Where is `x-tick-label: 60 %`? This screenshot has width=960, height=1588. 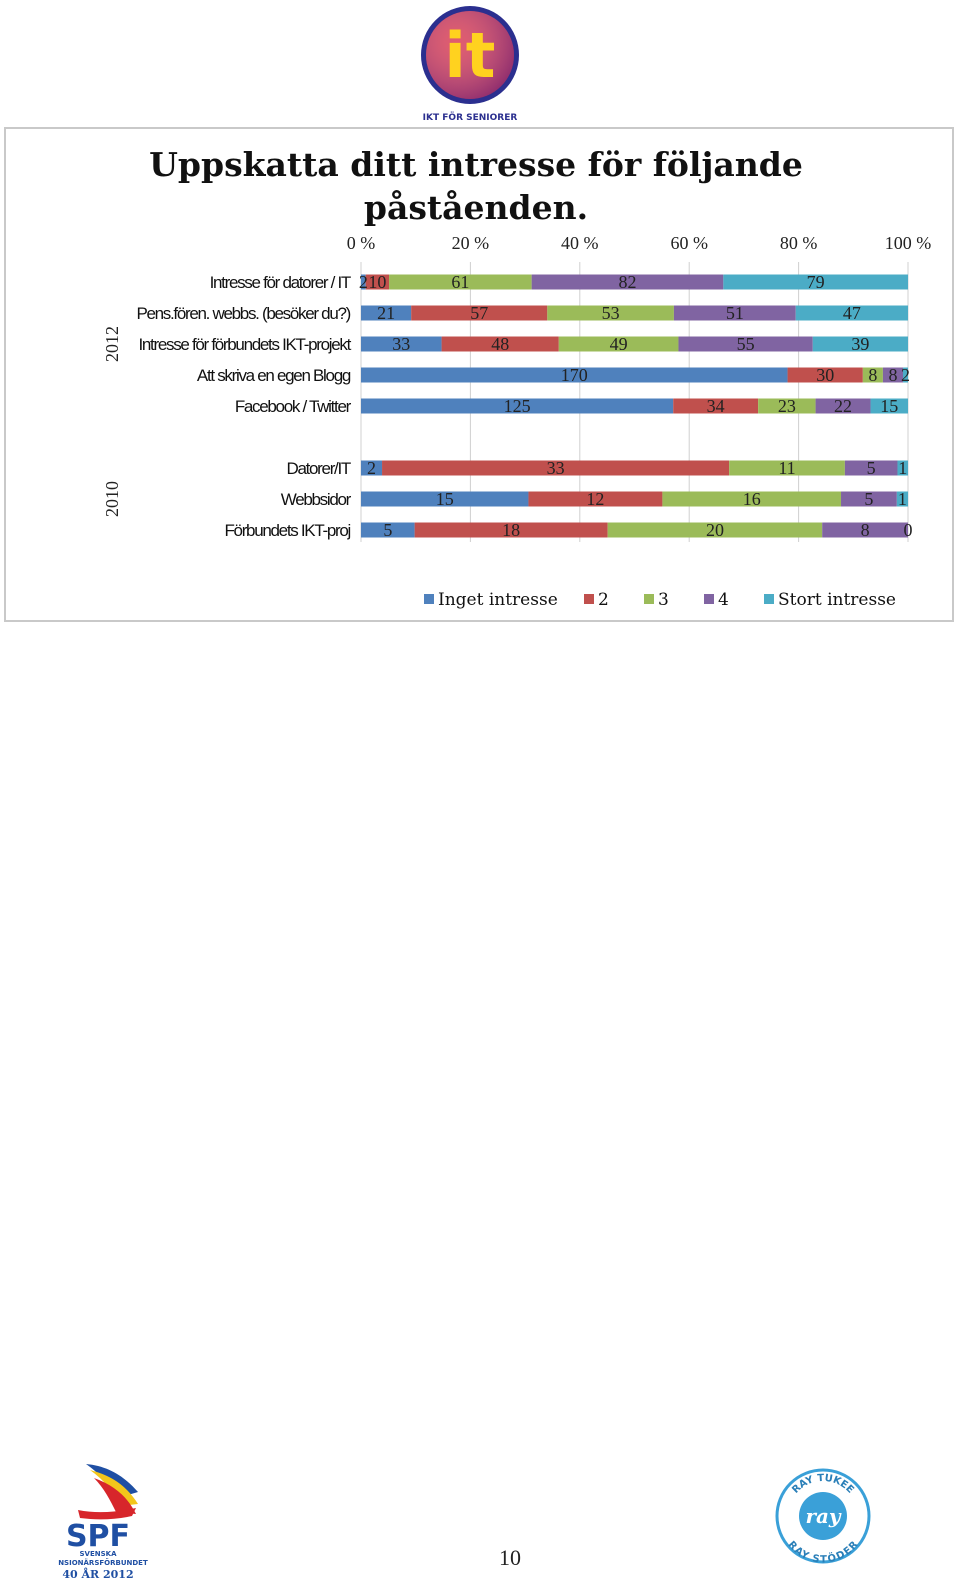
x-tick-label: 60 % is located at coordinates (689, 243).